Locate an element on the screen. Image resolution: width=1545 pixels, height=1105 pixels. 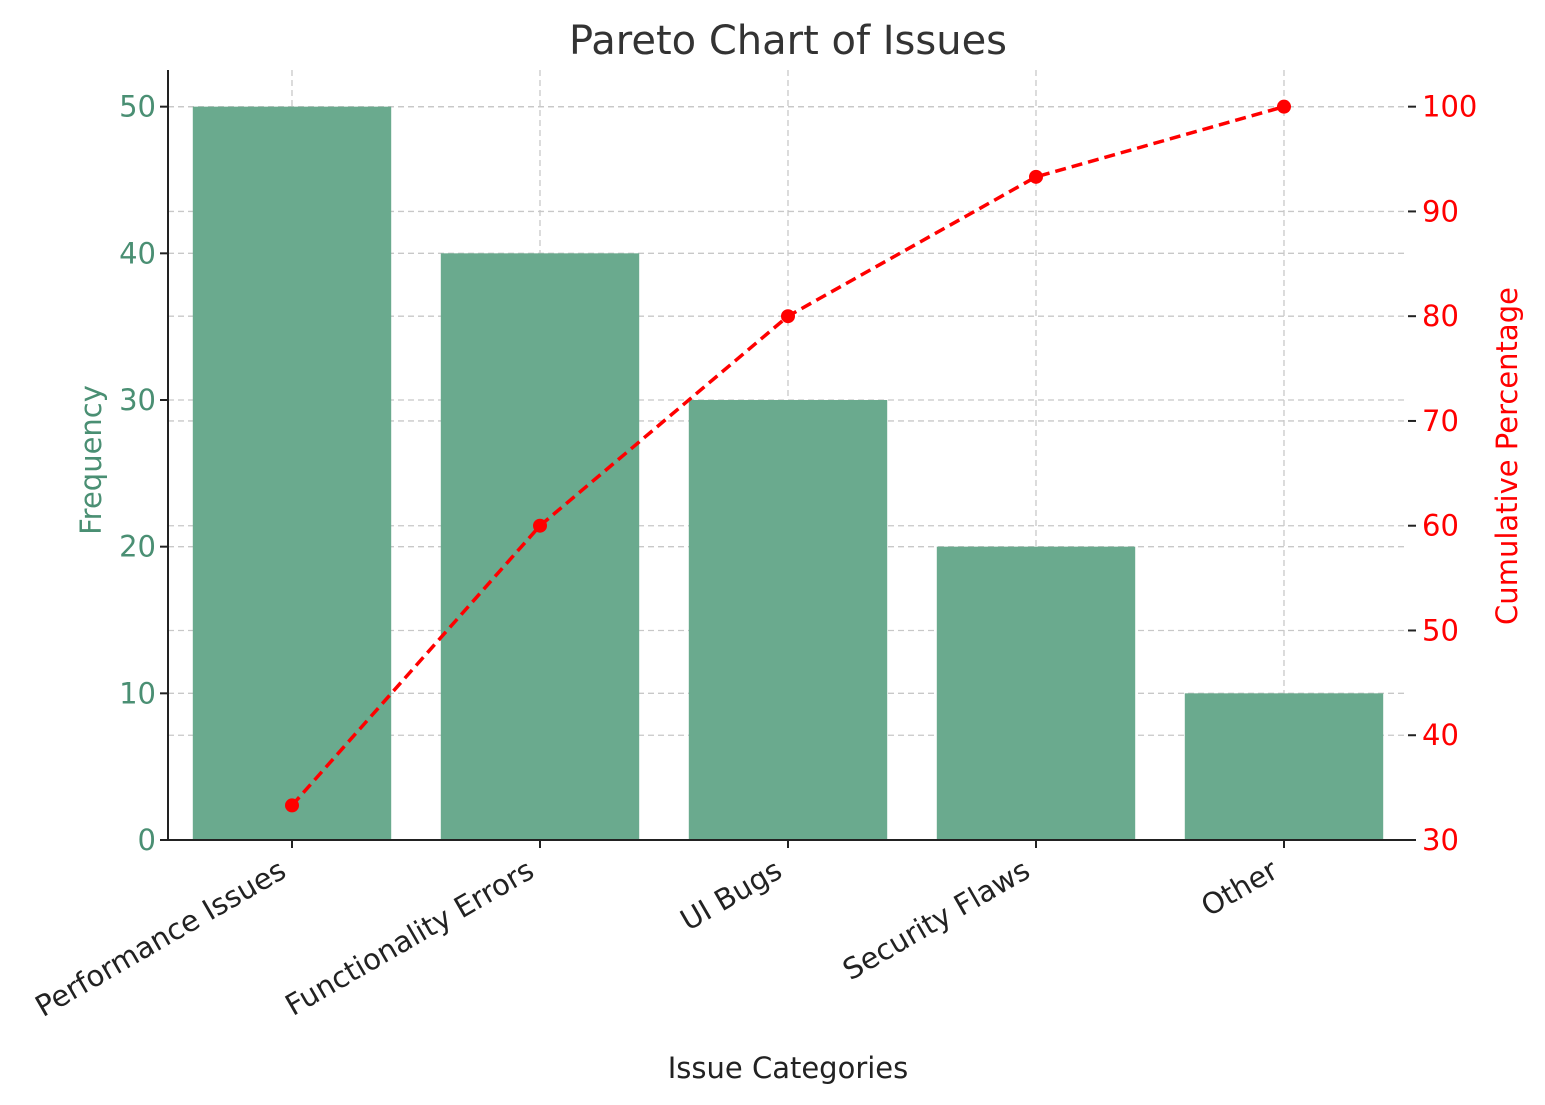
y2-axis-label: Cumulative Percentage is located at coordinates (1507, 456).